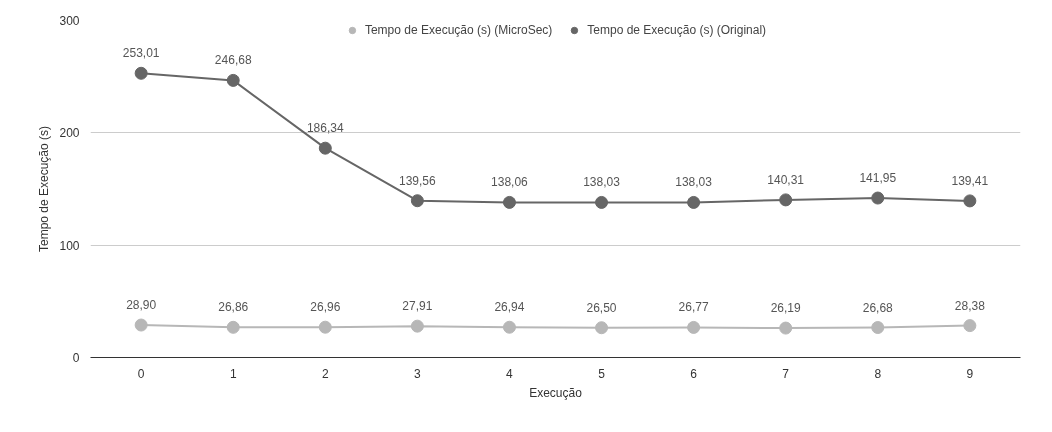 This screenshot has height=432, width=1052. What do you see at coordinates (970, 373) in the screenshot?
I see `x-tick-label: 9` at bounding box center [970, 373].